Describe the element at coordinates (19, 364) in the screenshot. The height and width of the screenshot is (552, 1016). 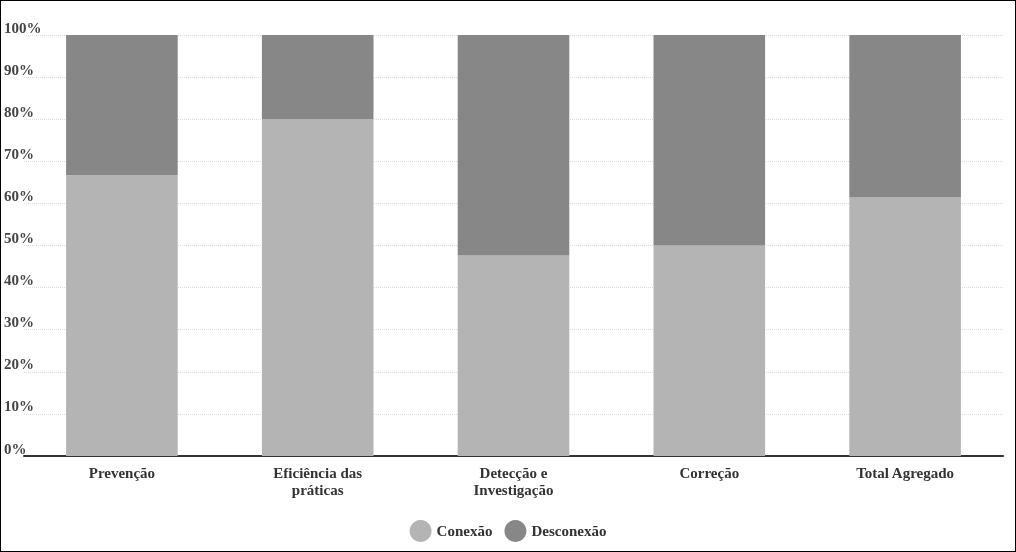
I see `y-tick-label: 20%` at that location.